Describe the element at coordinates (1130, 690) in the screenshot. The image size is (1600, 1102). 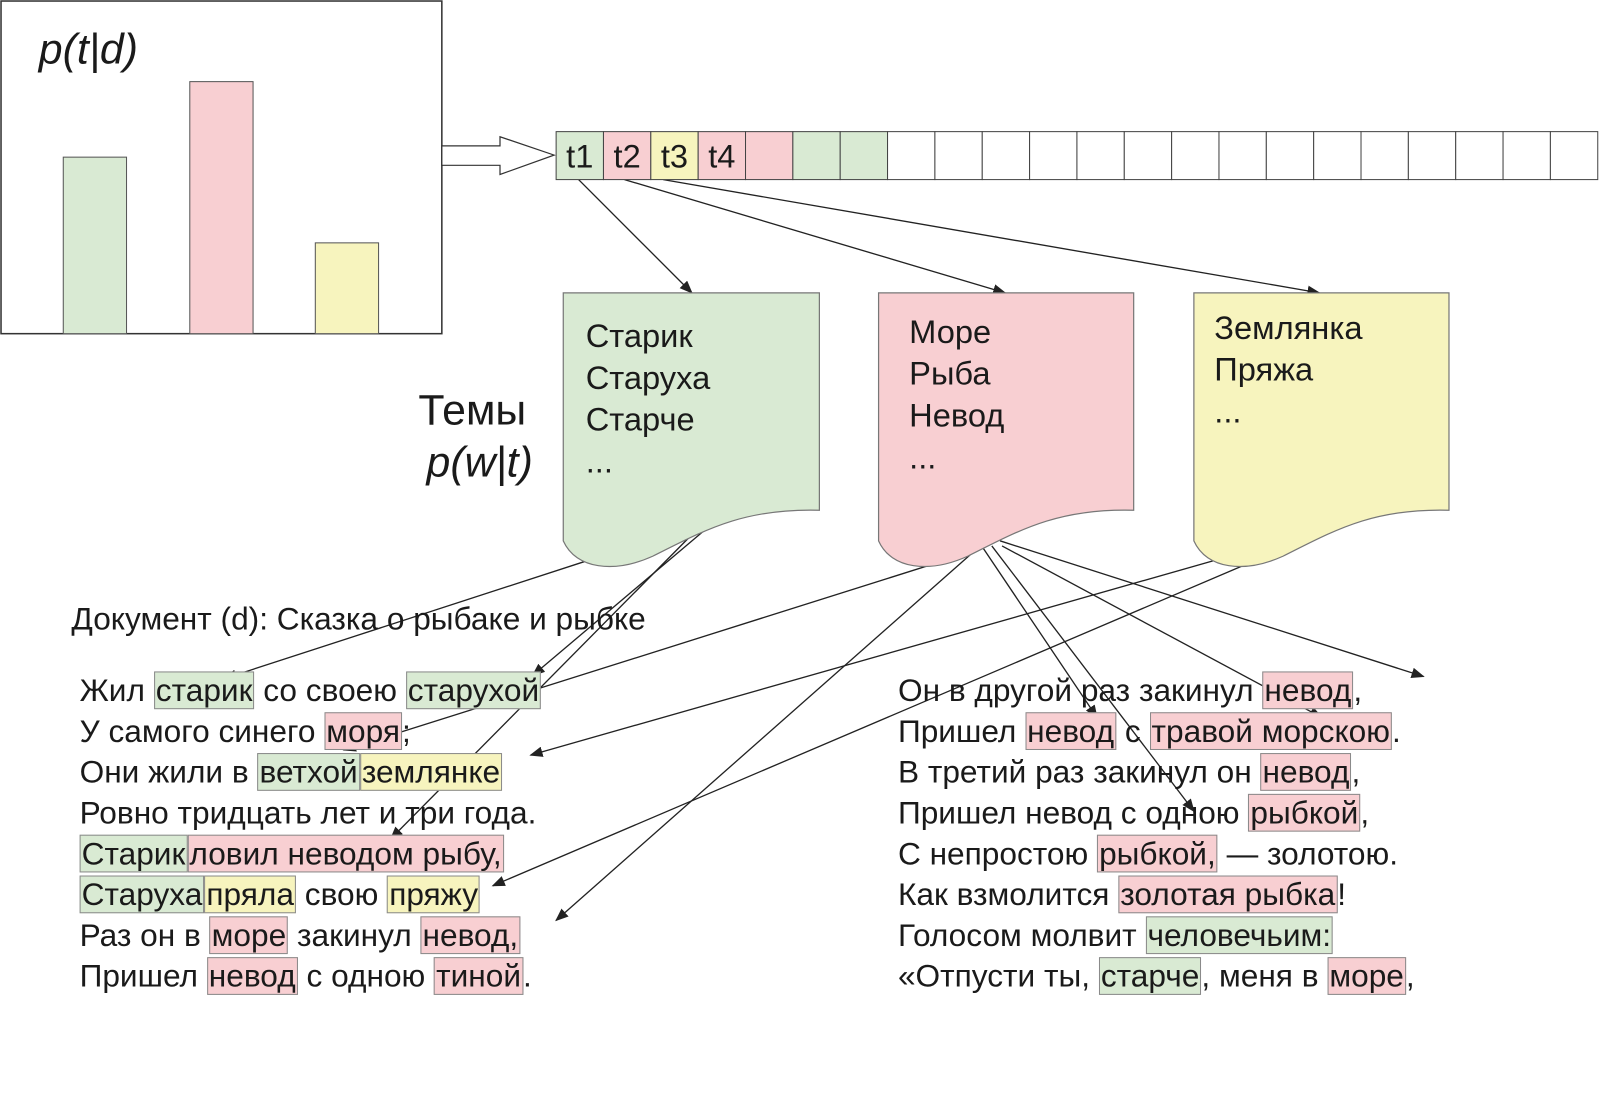
I see `document-line: Он в другой раз закинул невод,` at that location.